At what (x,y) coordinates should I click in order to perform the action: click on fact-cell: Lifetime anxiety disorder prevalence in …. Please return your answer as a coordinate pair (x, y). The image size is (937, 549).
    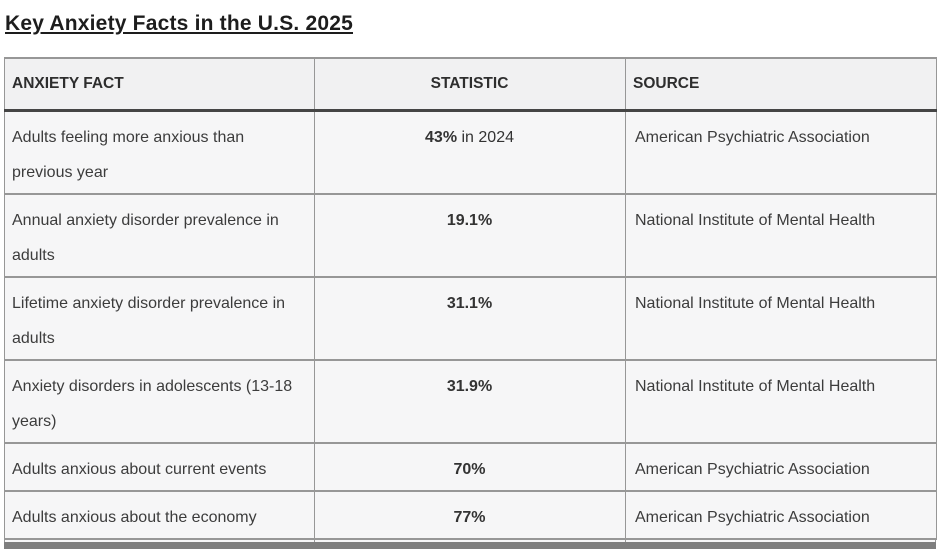
    Looking at the image, I should click on (159, 318).